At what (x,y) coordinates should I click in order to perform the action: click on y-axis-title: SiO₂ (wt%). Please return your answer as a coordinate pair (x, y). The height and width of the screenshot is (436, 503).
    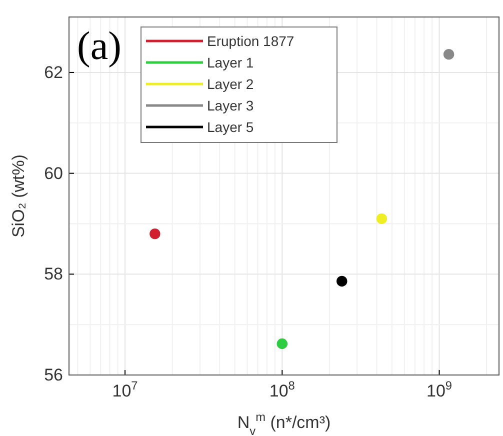
    Looking at the image, I should click on (18, 196).